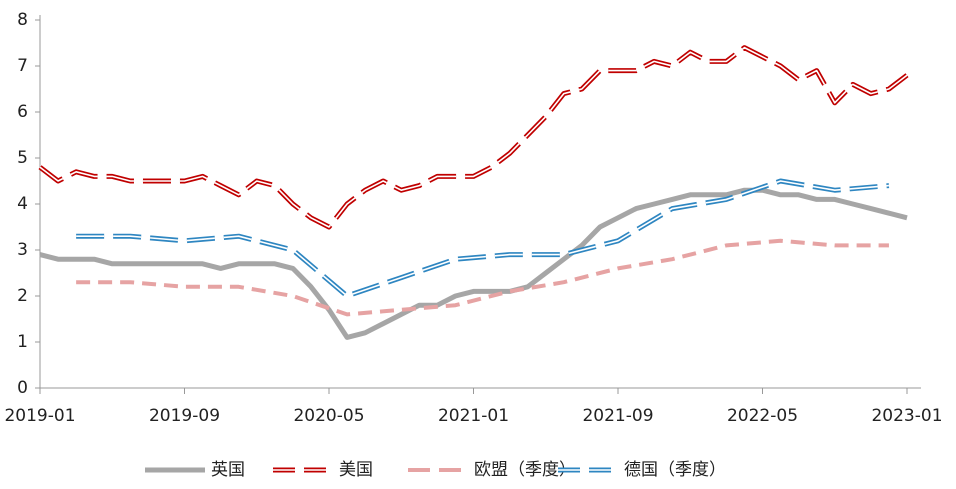 The image size is (956, 489). Describe the element at coordinates (22, 20) in the screenshot. I see `y-tick-label: 8` at that location.